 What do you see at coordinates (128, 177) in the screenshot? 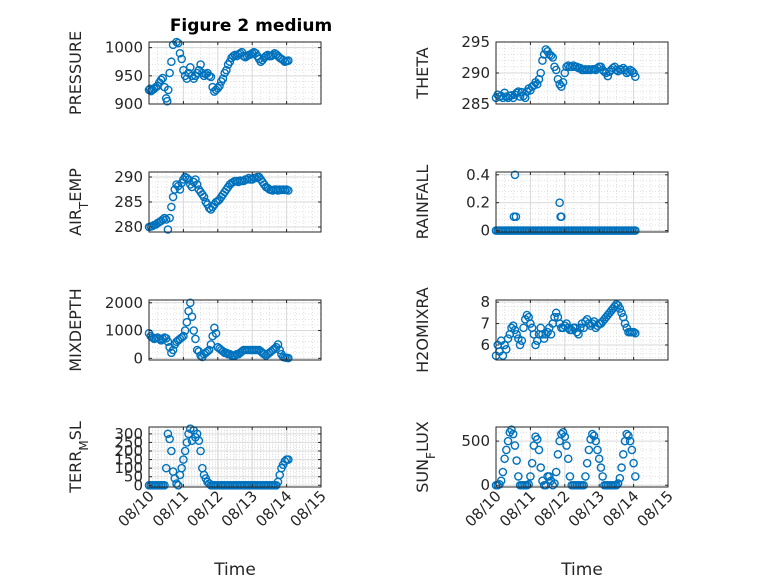
I see `y-tick-label: 290` at bounding box center [128, 177].